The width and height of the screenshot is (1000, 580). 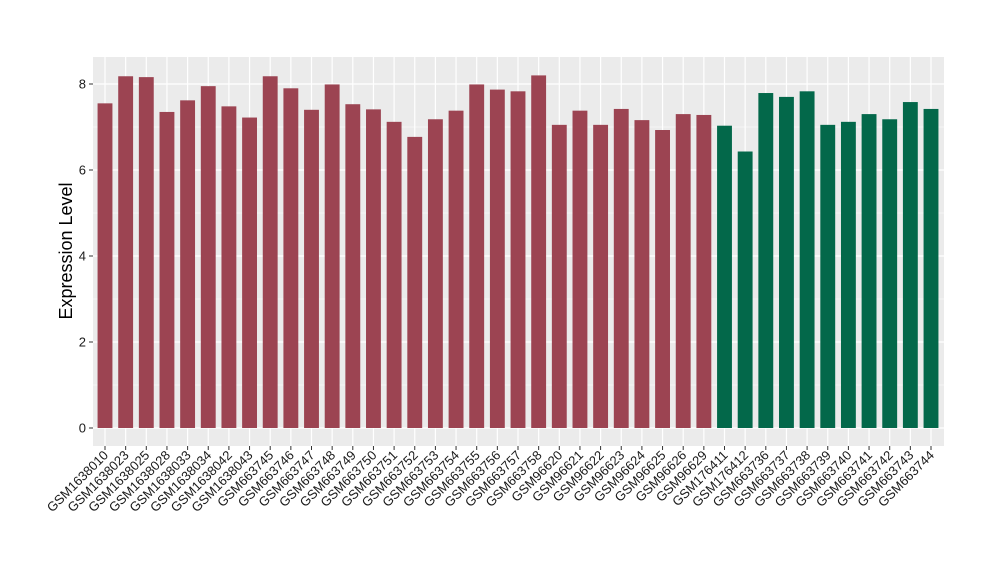 What do you see at coordinates (828, 276) in the screenshot?
I see `bar-GSM663739` at bounding box center [828, 276].